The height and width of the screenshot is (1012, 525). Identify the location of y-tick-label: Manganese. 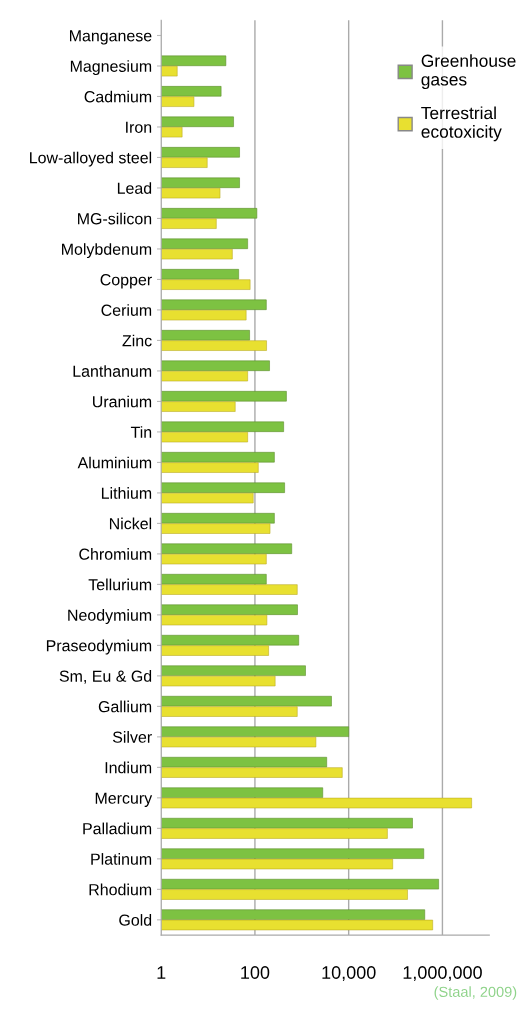
(110, 37).